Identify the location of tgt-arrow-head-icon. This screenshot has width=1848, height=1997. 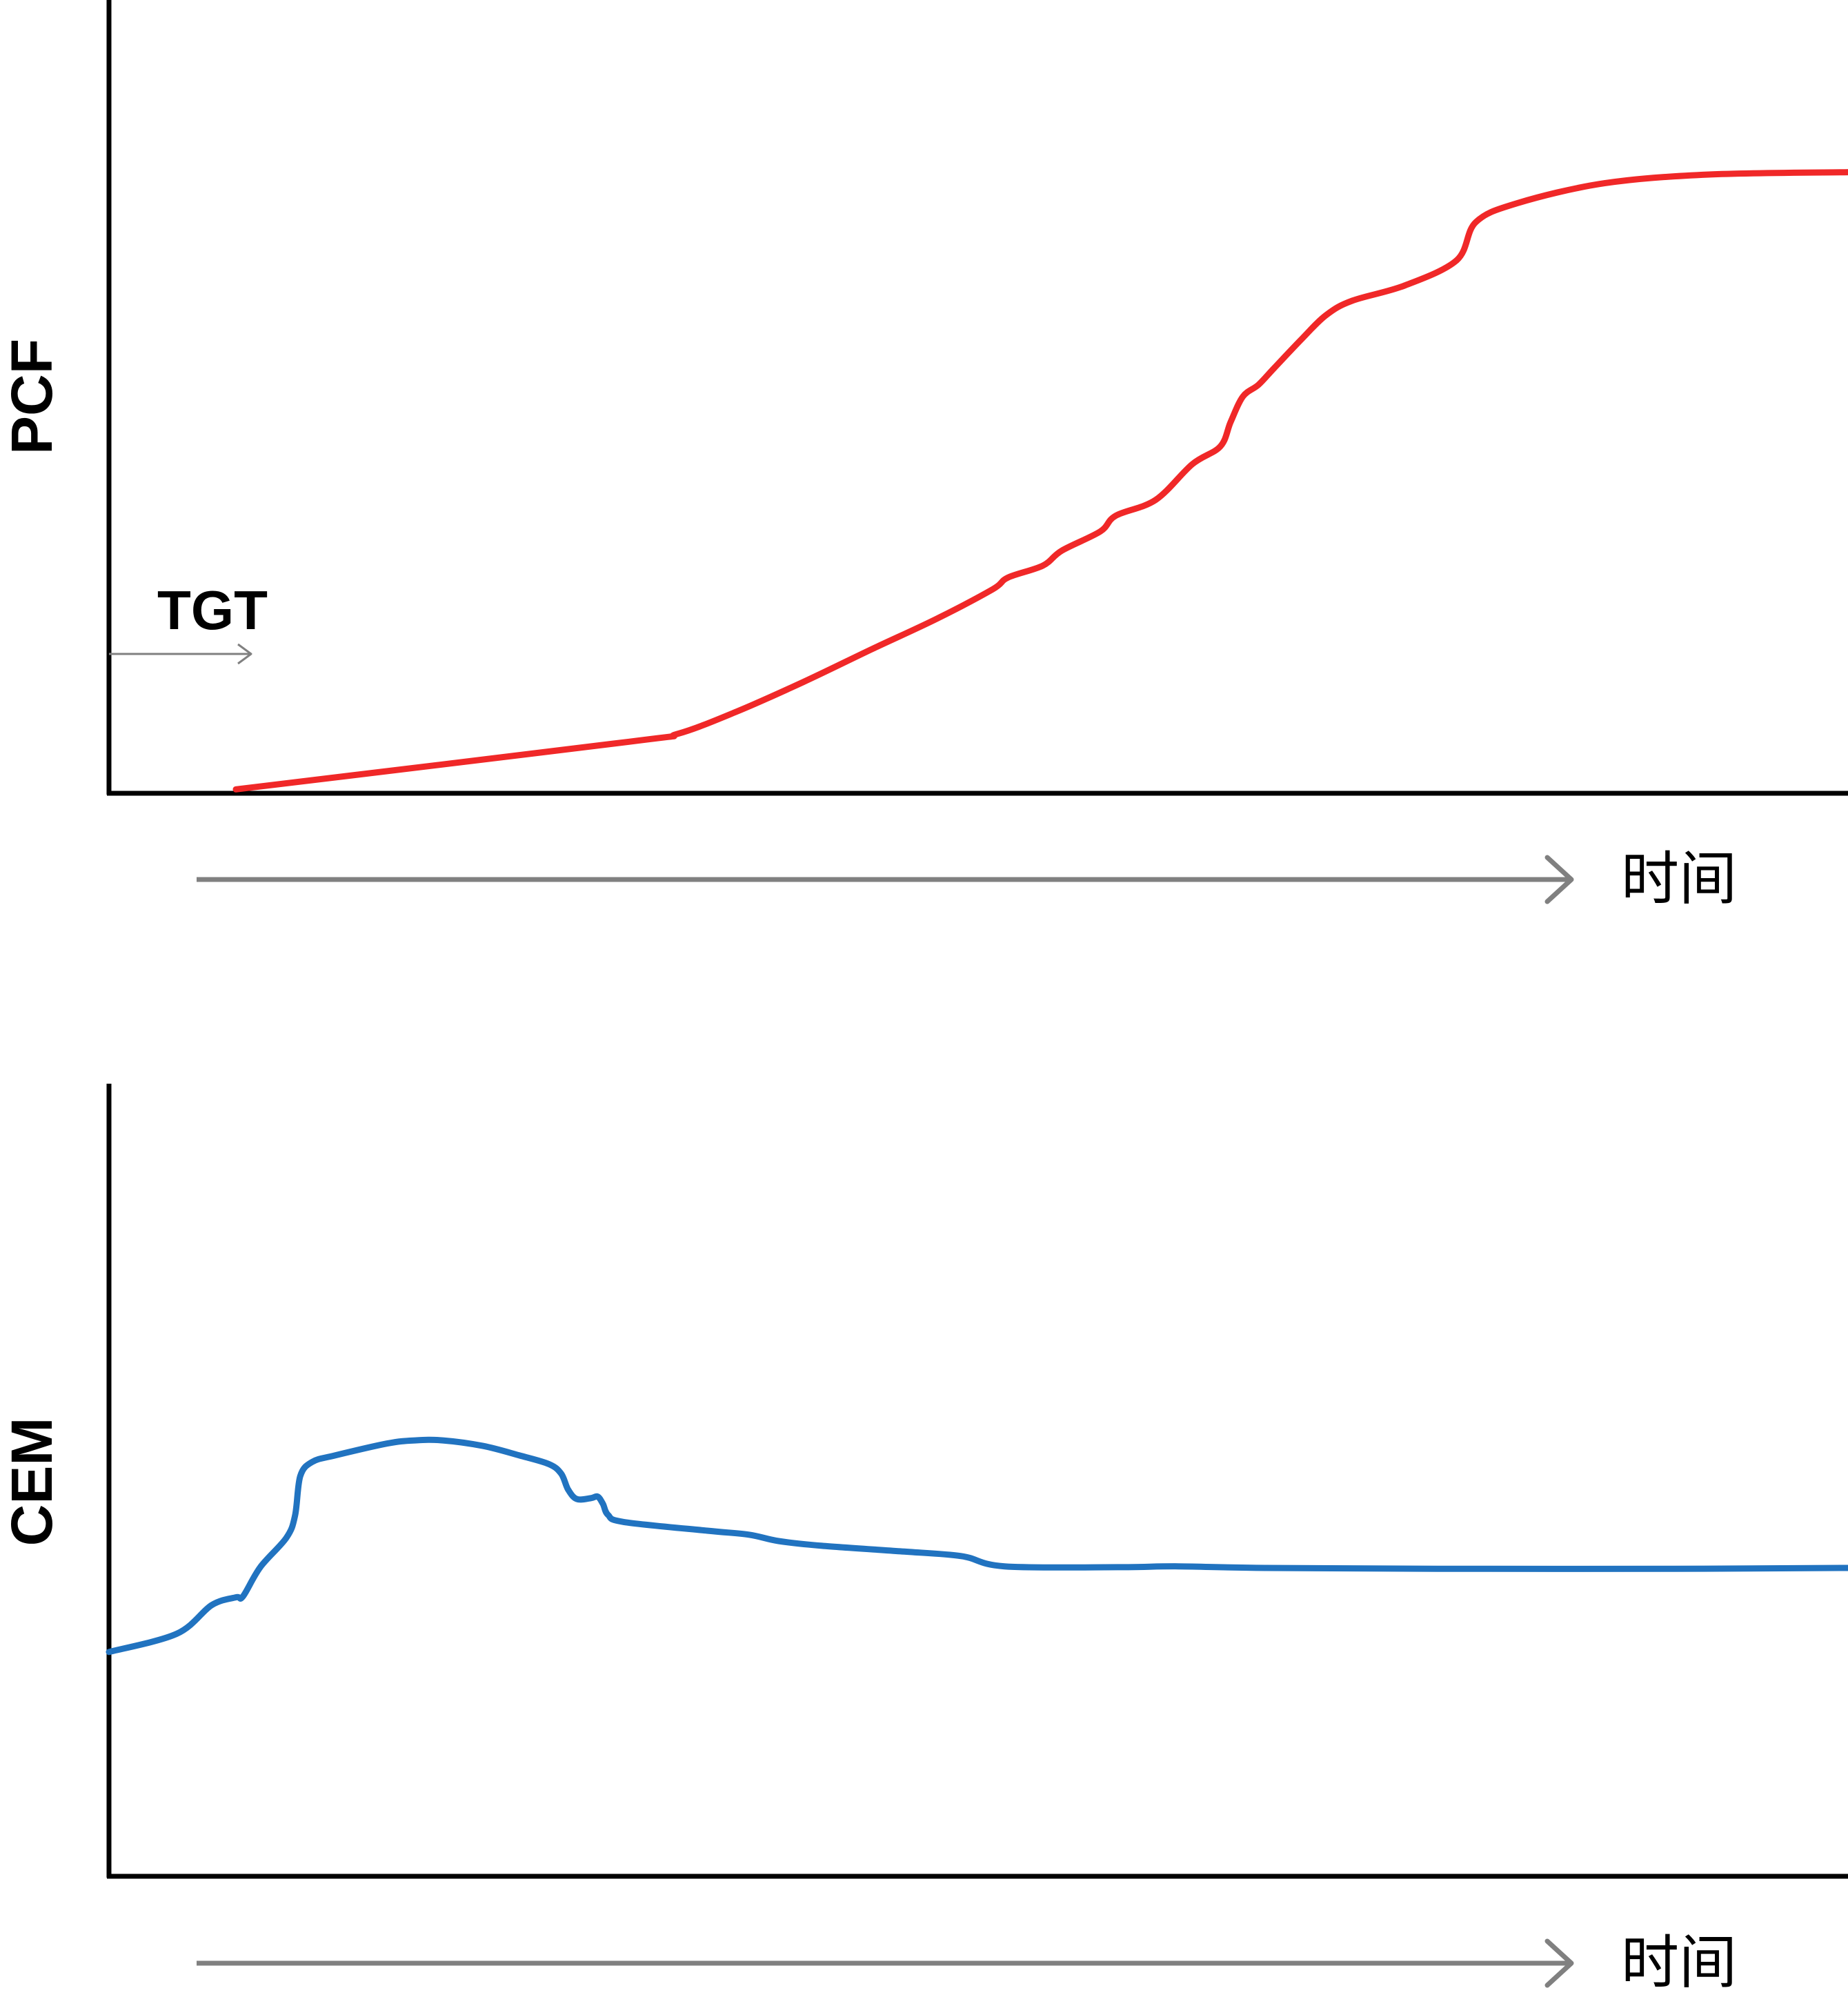
(244, 654).